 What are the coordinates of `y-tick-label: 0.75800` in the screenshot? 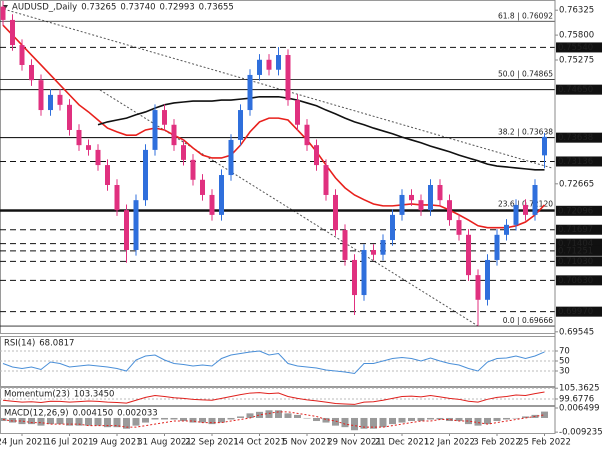 It's located at (576, 36).